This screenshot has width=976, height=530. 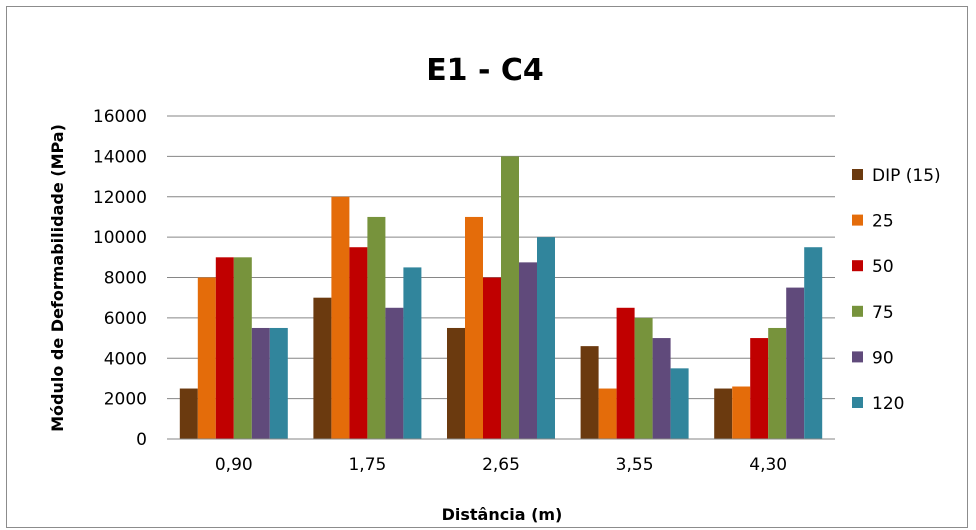 What do you see at coordinates (141, 440) in the screenshot?
I see `y-tick-label: 0` at bounding box center [141, 440].